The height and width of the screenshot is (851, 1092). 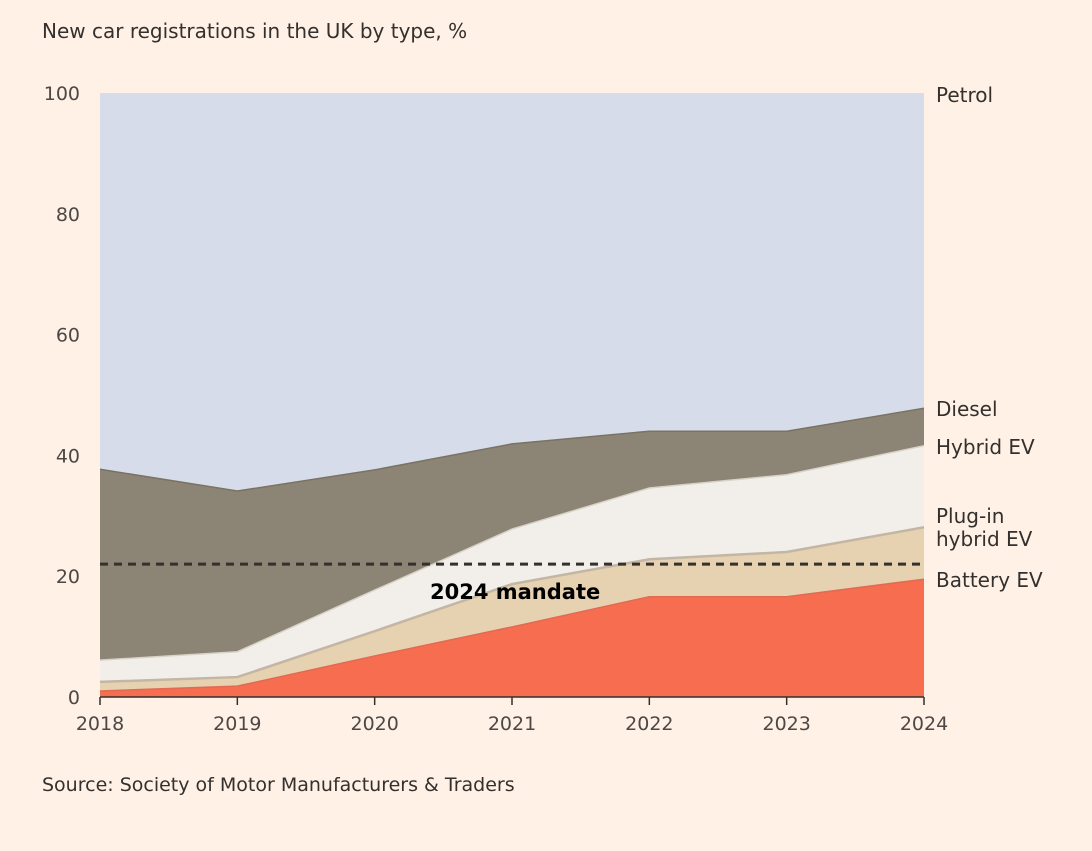 I want to click on series-label-diesel: Diesel, so click(x=967, y=409).